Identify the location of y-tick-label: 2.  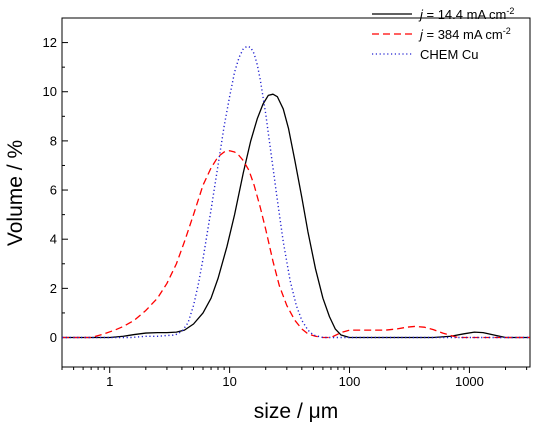
(53, 288).